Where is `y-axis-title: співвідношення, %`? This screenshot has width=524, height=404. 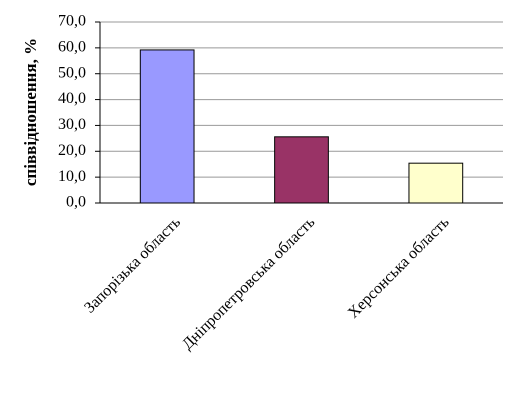
y-axis-title: співвідношення, % is located at coordinates (30, 112).